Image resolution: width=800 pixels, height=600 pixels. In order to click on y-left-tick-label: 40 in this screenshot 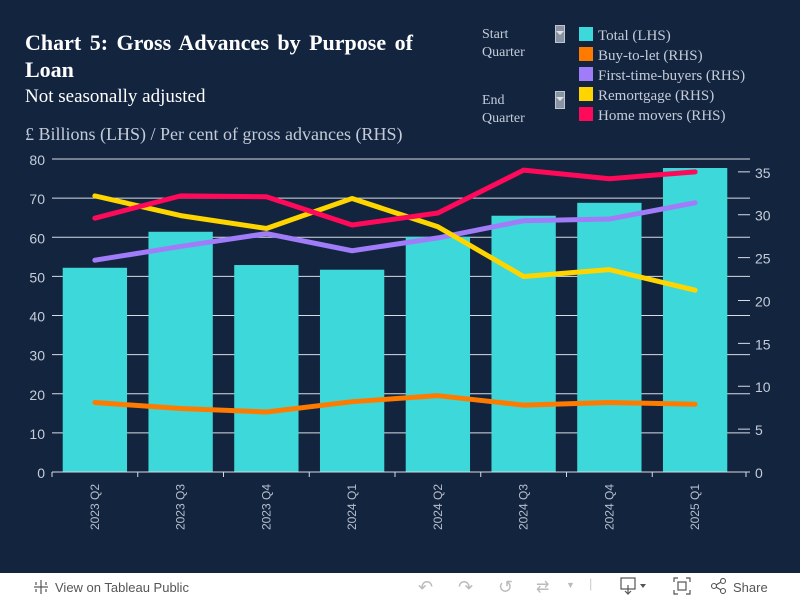, I will do `click(37, 317)`.